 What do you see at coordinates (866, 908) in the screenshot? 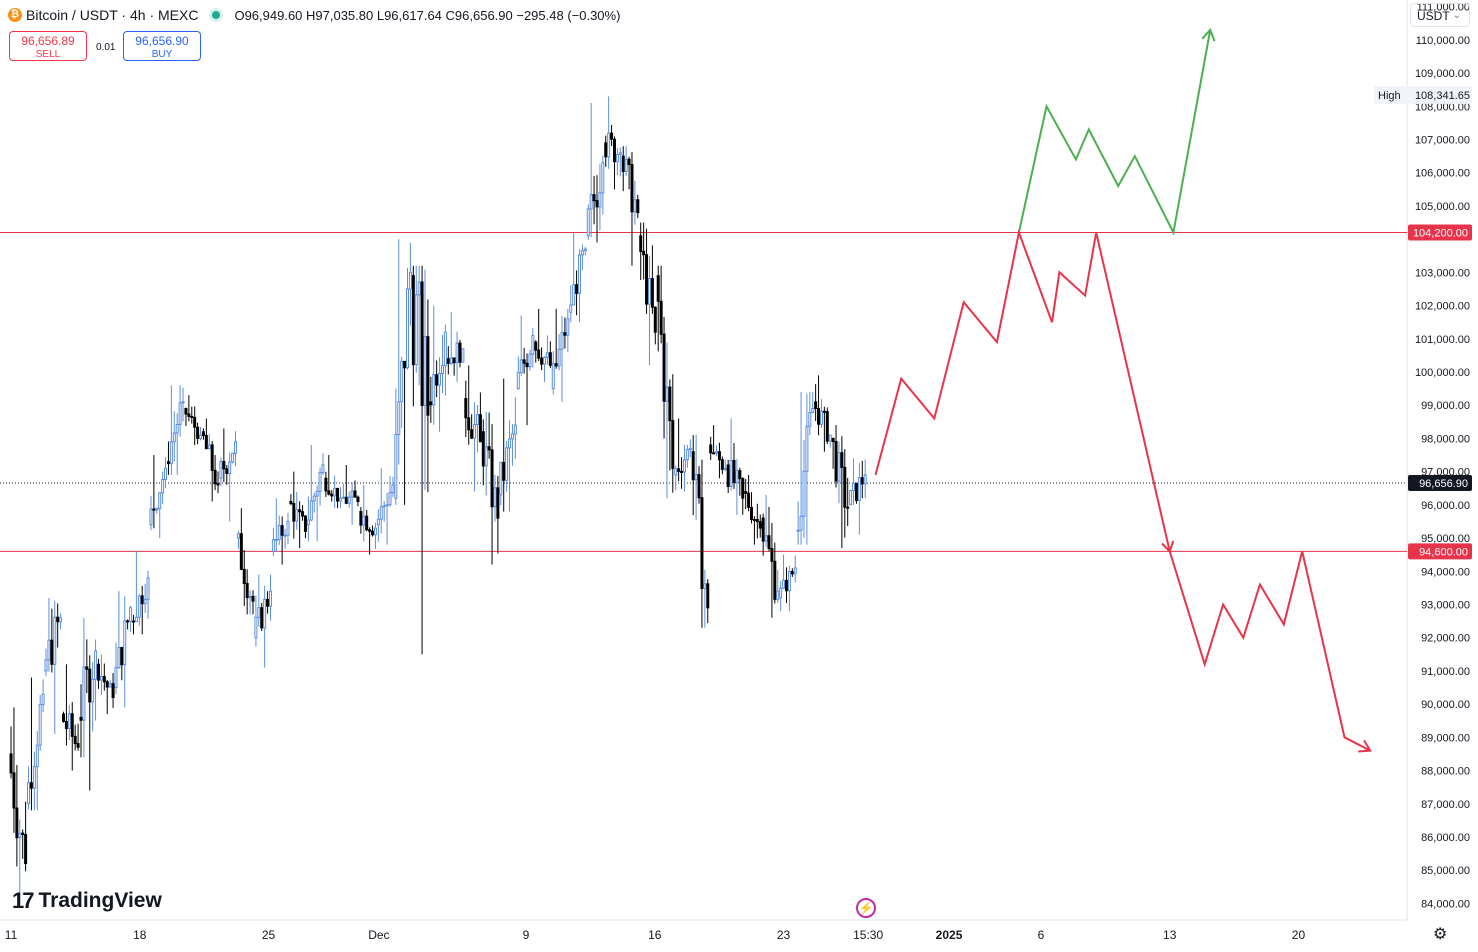
I see `lightning-icon: ⚡` at bounding box center [866, 908].